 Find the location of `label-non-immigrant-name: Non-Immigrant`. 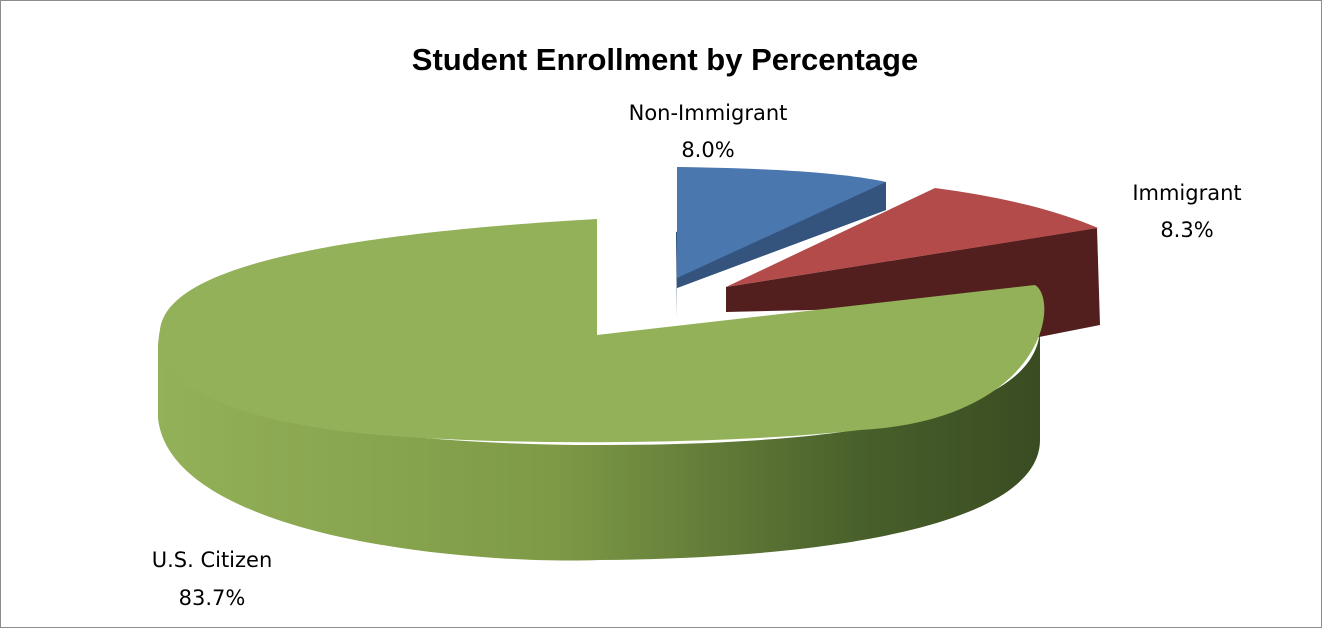

label-non-immigrant-name: Non-Immigrant is located at coordinates (708, 113).